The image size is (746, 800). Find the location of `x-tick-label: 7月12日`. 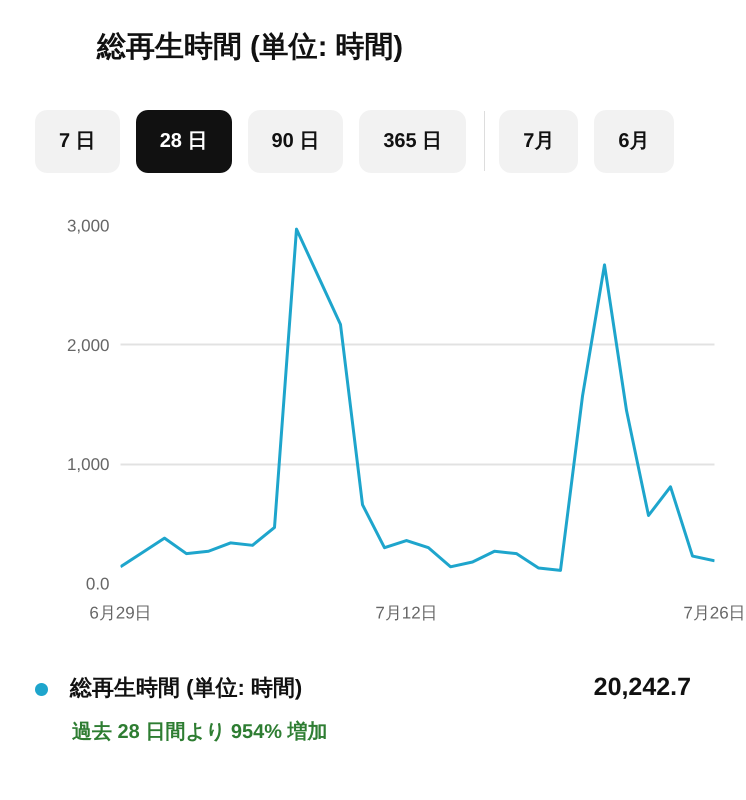

x-tick-label: 7月12日 is located at coordinates (406, 613).